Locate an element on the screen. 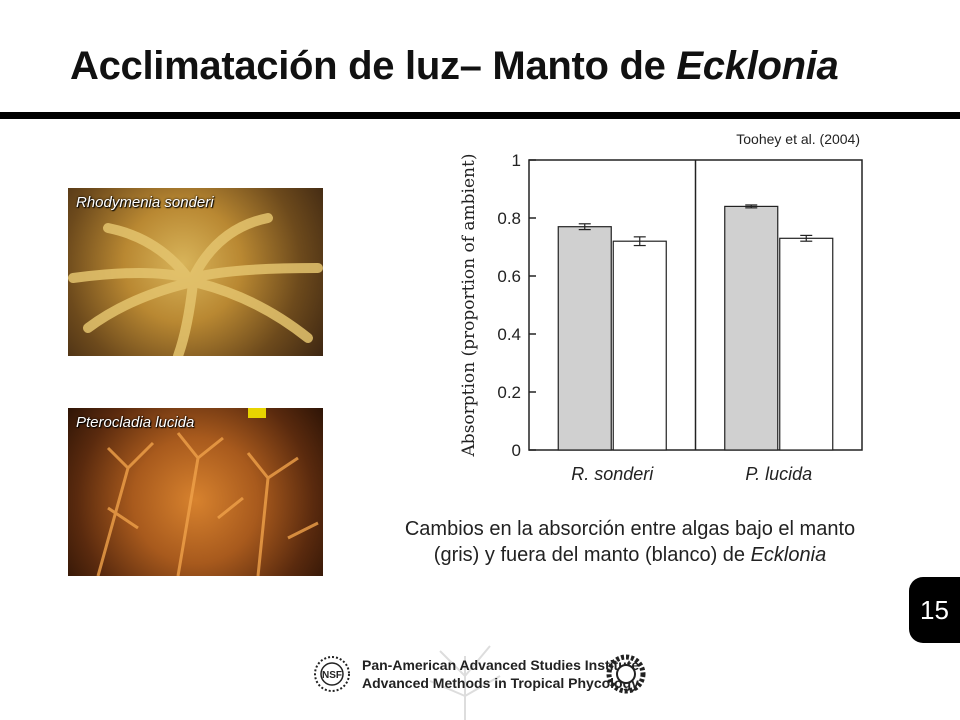 The width and height of the screenshot is (960, 720). y-tick-label: 0.4 is located at coordinates (509, 334).